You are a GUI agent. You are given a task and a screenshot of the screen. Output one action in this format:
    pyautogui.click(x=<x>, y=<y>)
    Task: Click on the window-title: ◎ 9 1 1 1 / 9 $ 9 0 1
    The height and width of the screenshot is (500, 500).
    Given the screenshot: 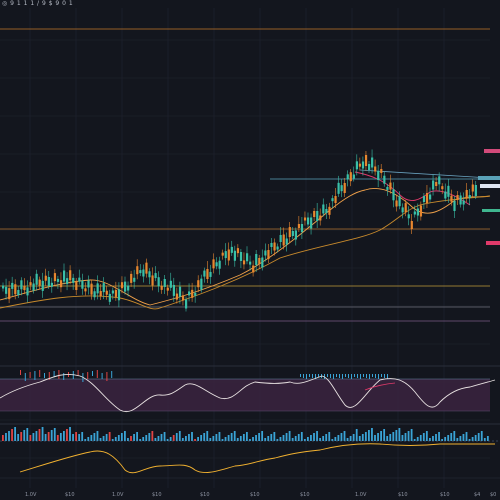 What is the action you would take?
    pyautogui.click(x=38, y=3)
    